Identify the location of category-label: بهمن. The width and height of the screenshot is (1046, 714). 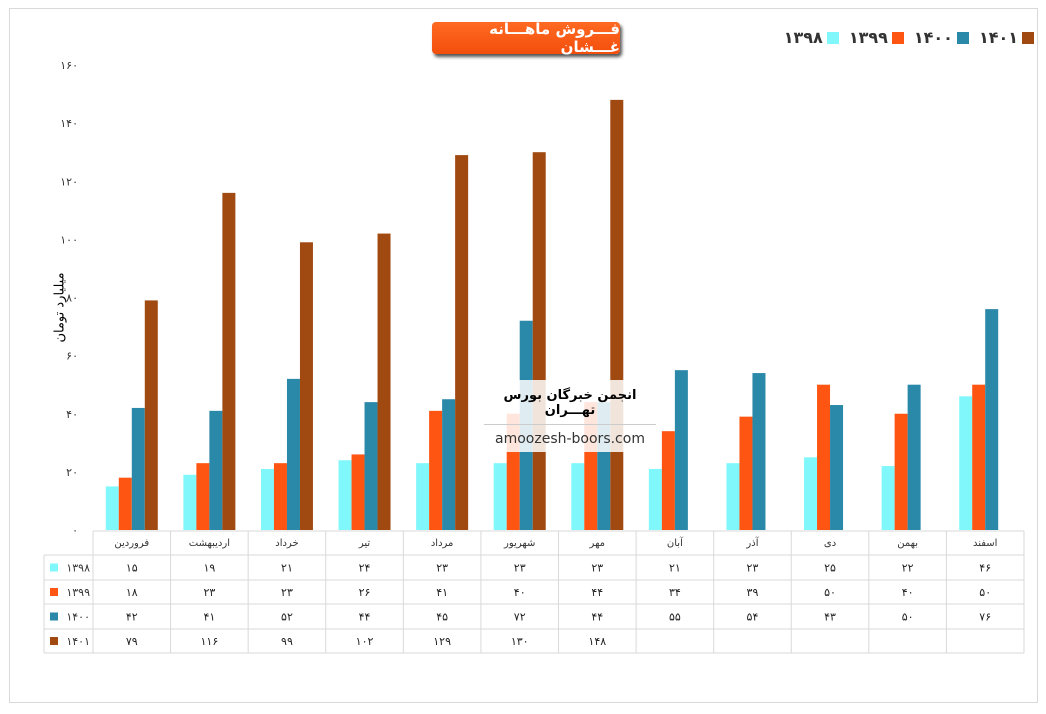
(907, 543).